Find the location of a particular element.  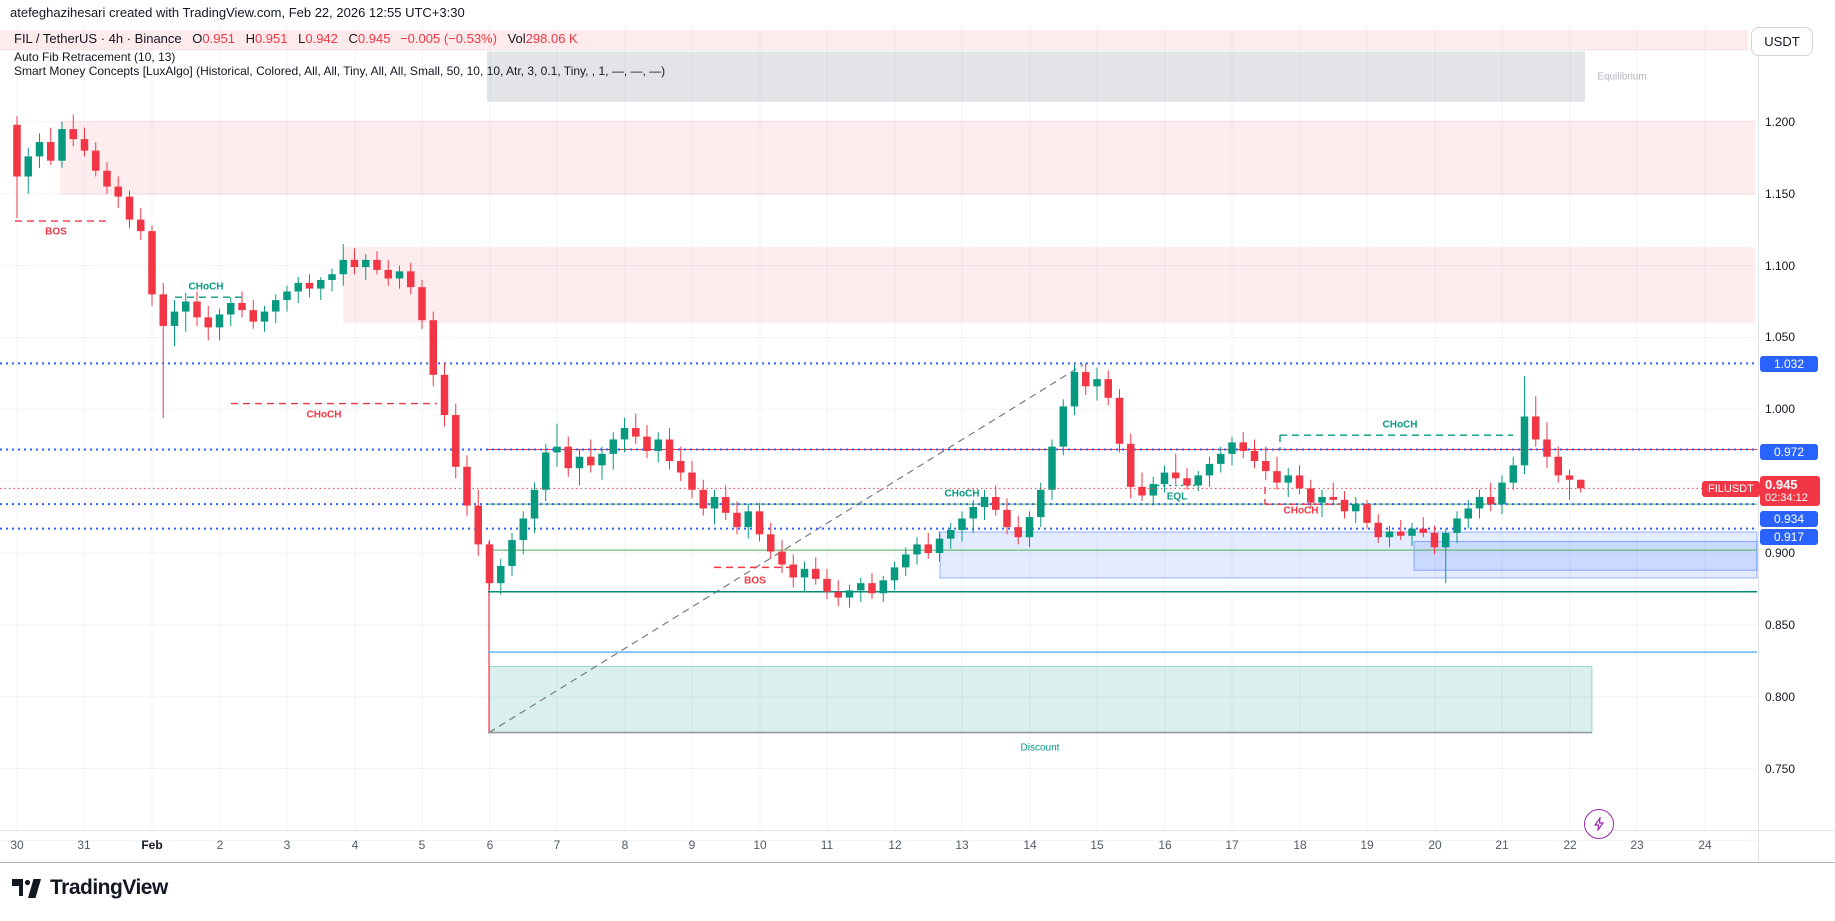

price-axis-label: 0.850 is located at coordinates (1780, 624).